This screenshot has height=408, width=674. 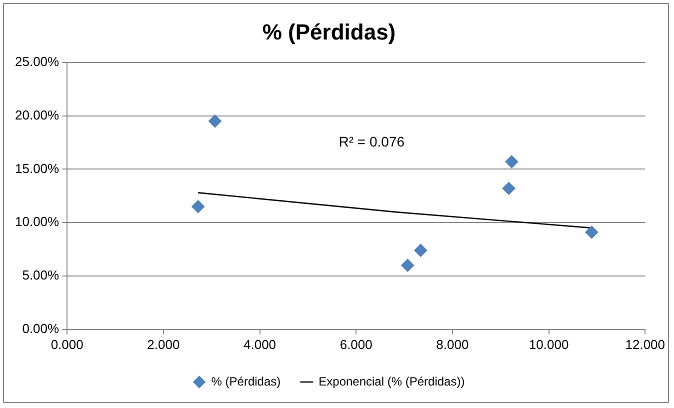 I want to click on x-tick-label: 0.000, so click(x=67, y=344).